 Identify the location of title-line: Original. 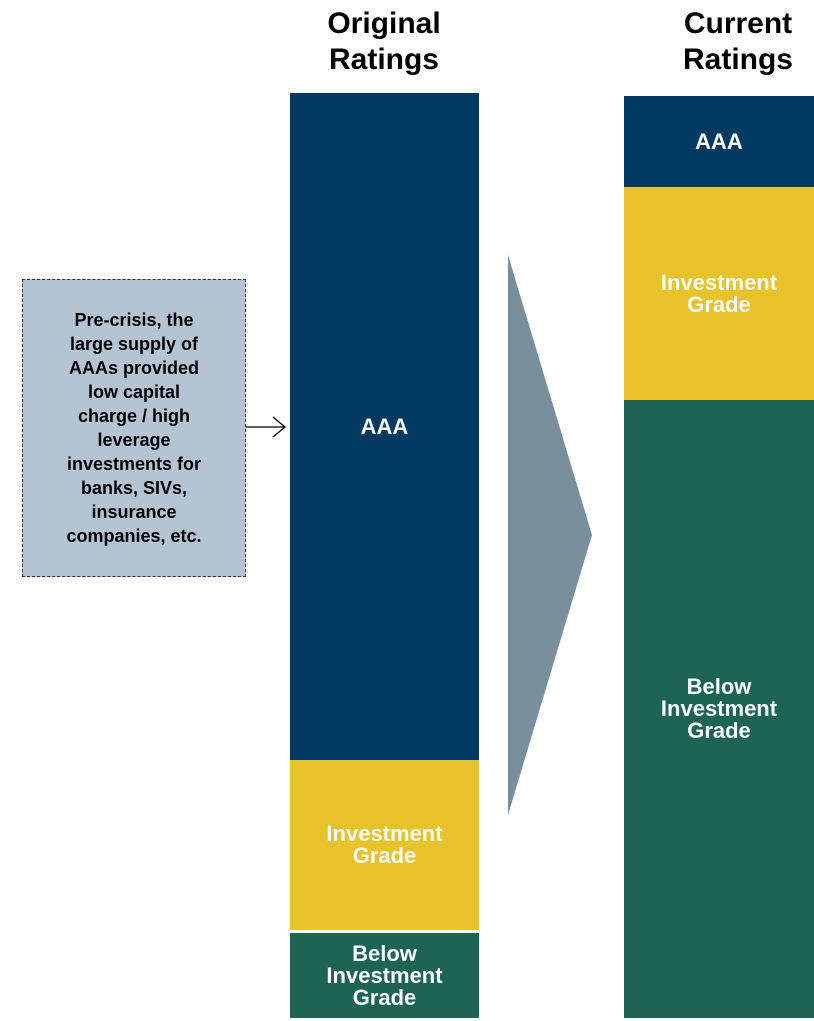
(384, 23).